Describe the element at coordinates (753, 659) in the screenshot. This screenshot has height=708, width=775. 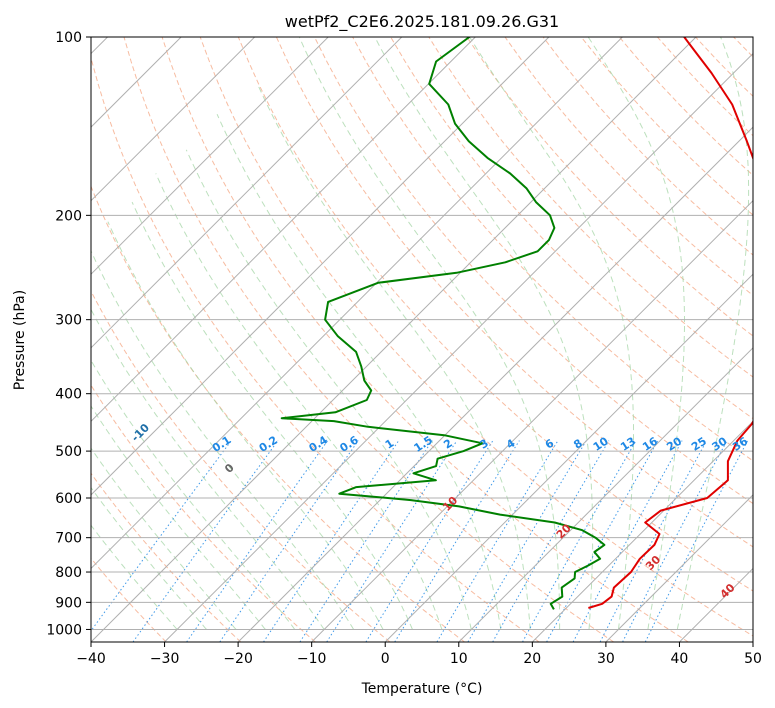
I see `x-tick-label: 50` at that location.